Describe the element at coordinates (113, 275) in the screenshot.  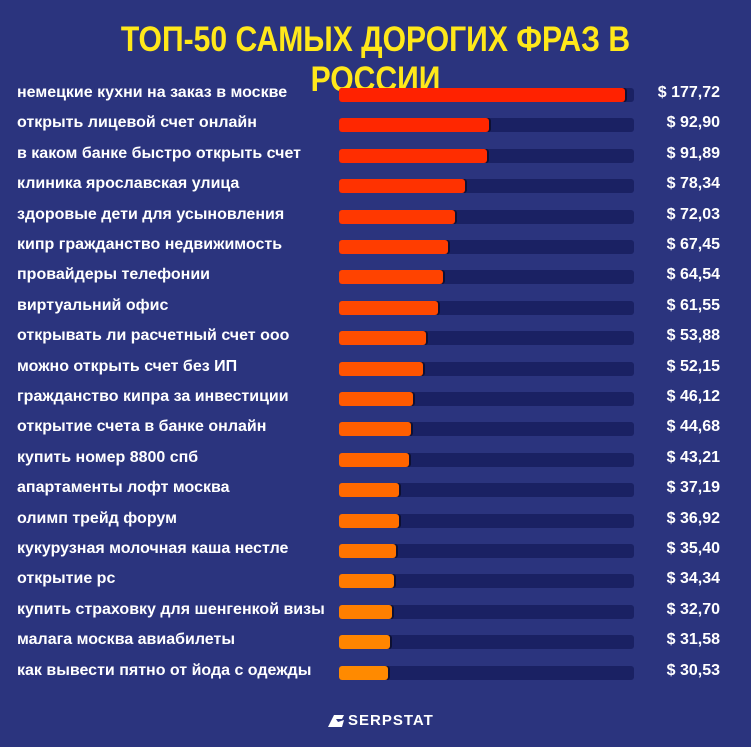
I see `category-label: провайдеры телефонии` at that location.